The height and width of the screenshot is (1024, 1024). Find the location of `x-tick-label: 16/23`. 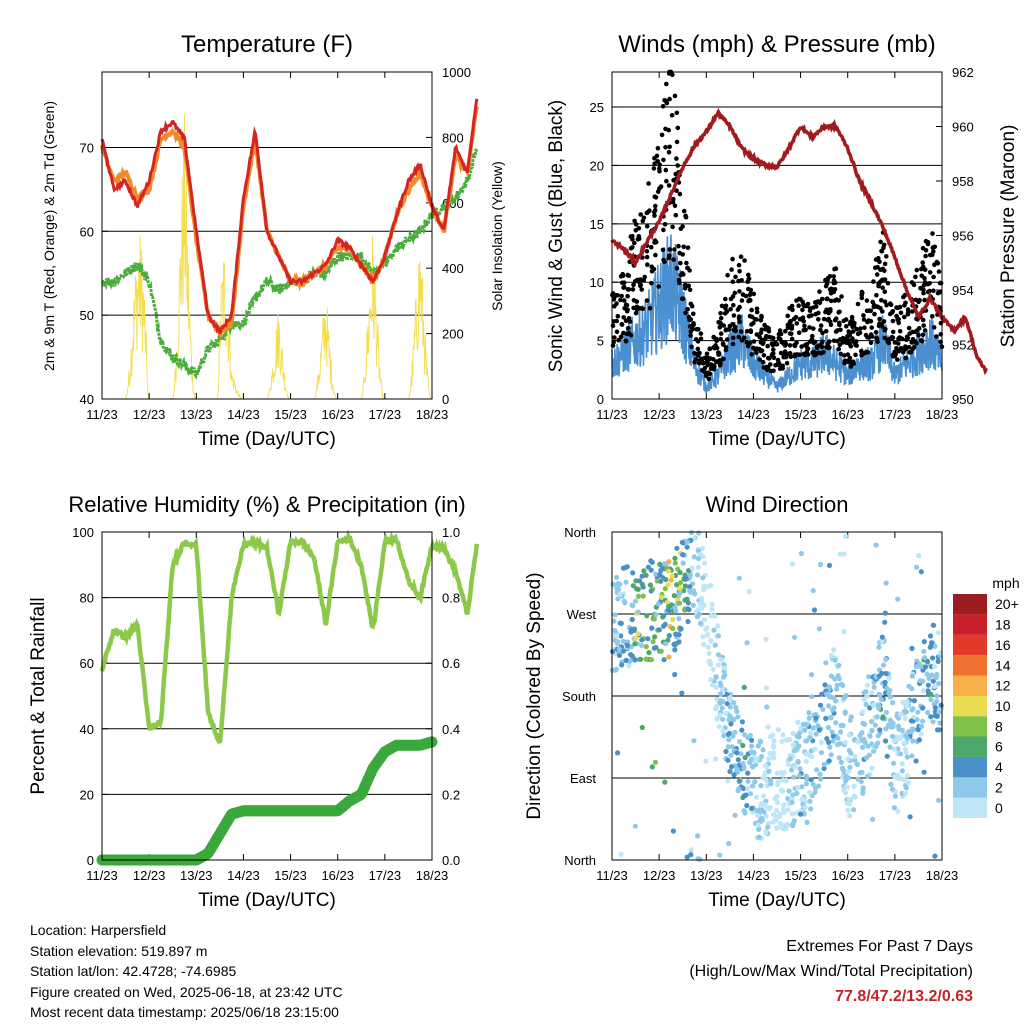

x-tick-label: 16/23 is located at coordinates (847, 414).